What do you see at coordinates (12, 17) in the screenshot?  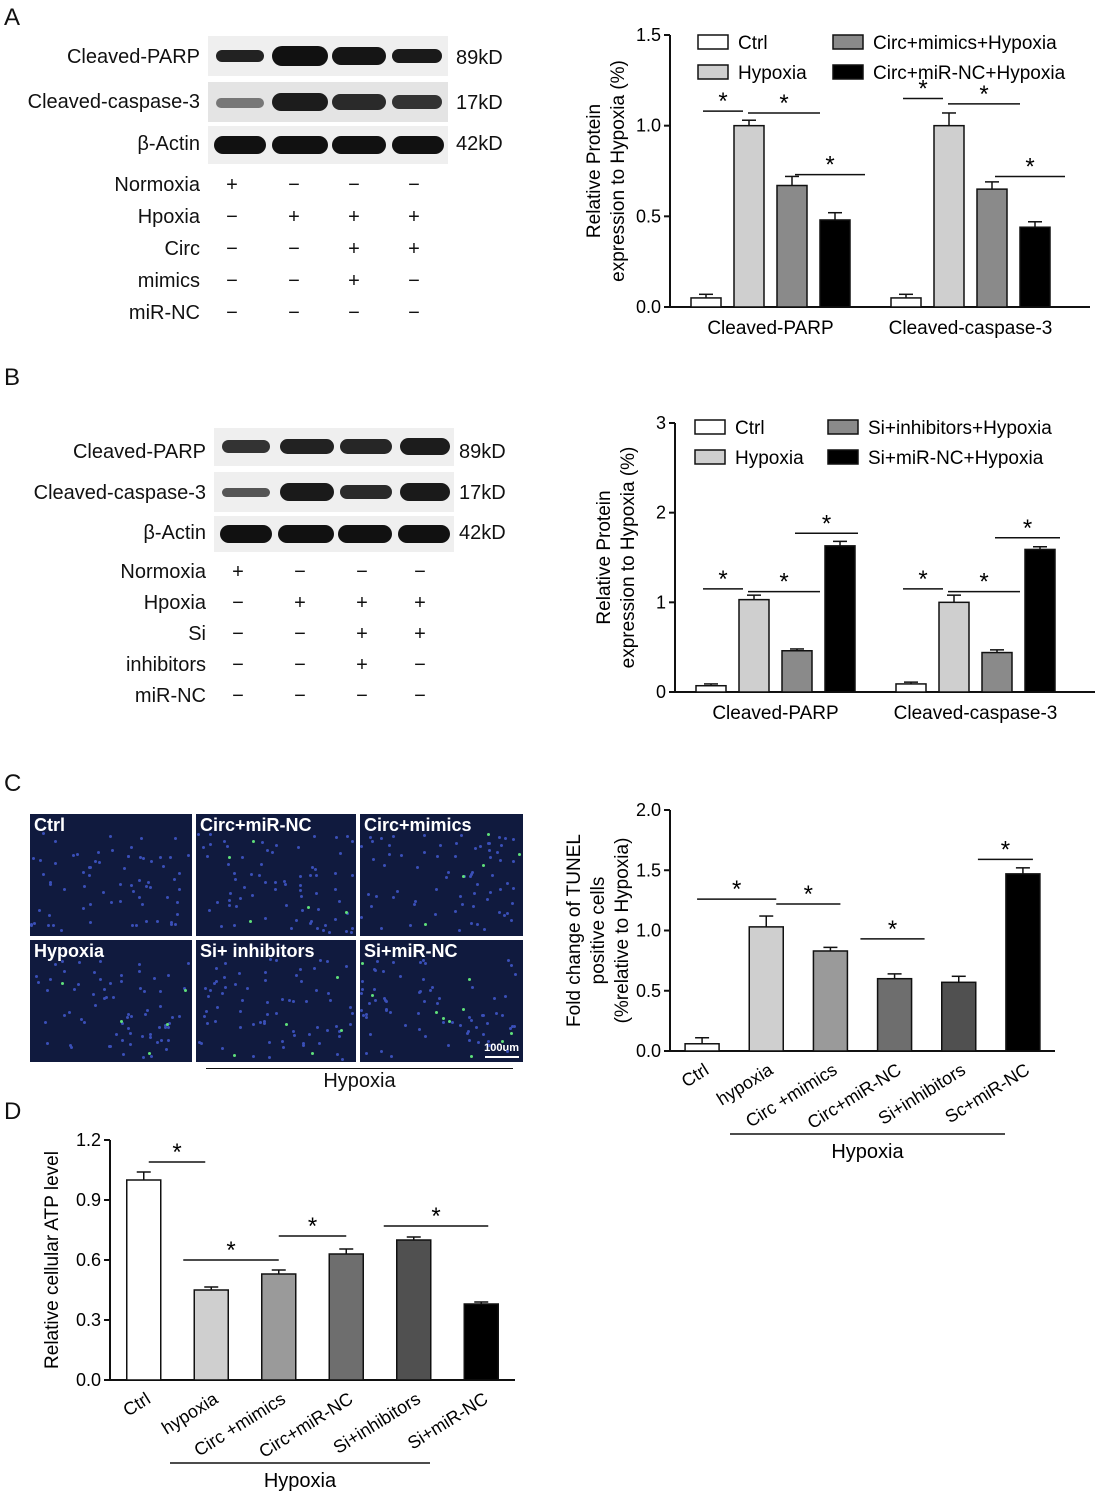 I see `panel-label-a: A` at bounding box center [12, 17].